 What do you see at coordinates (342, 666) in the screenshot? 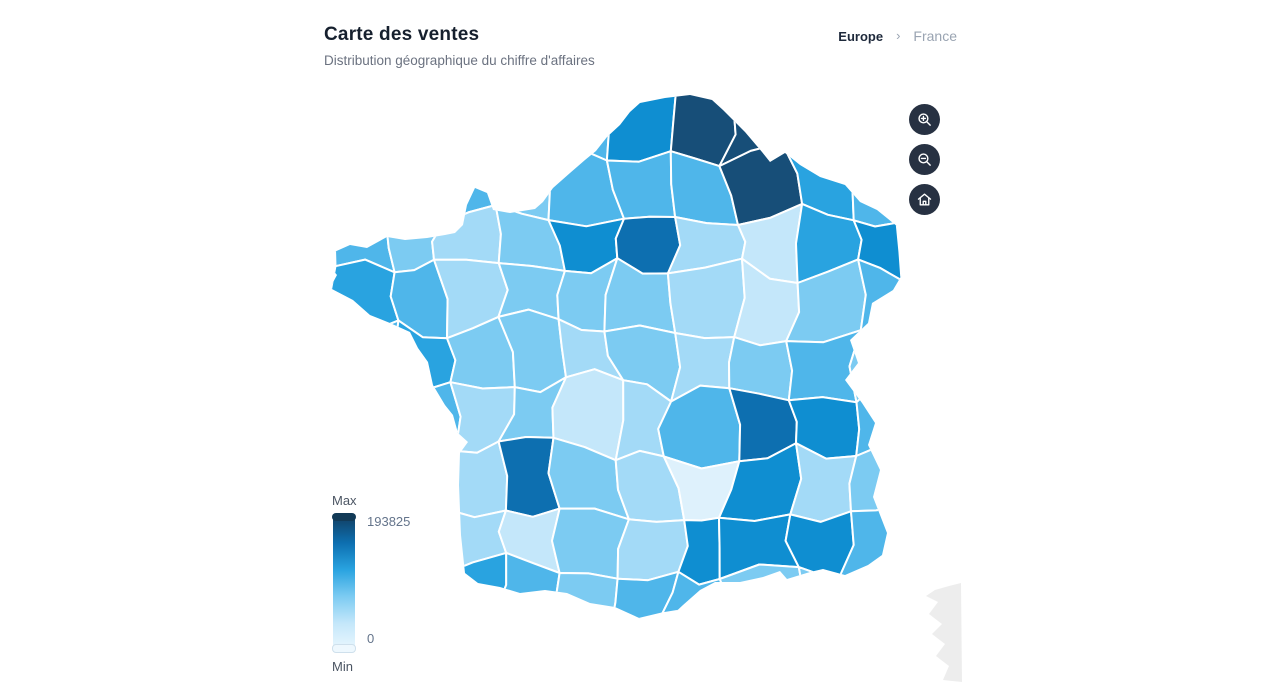
I see `legend-min-label: Min` at bounding box center [342, 666].